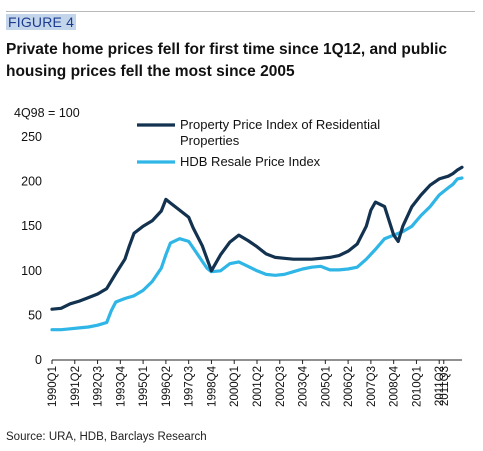 This screenshot has height=451, width=483. I want to click on x-tick-label: 1991Q2, so click(76, 386).